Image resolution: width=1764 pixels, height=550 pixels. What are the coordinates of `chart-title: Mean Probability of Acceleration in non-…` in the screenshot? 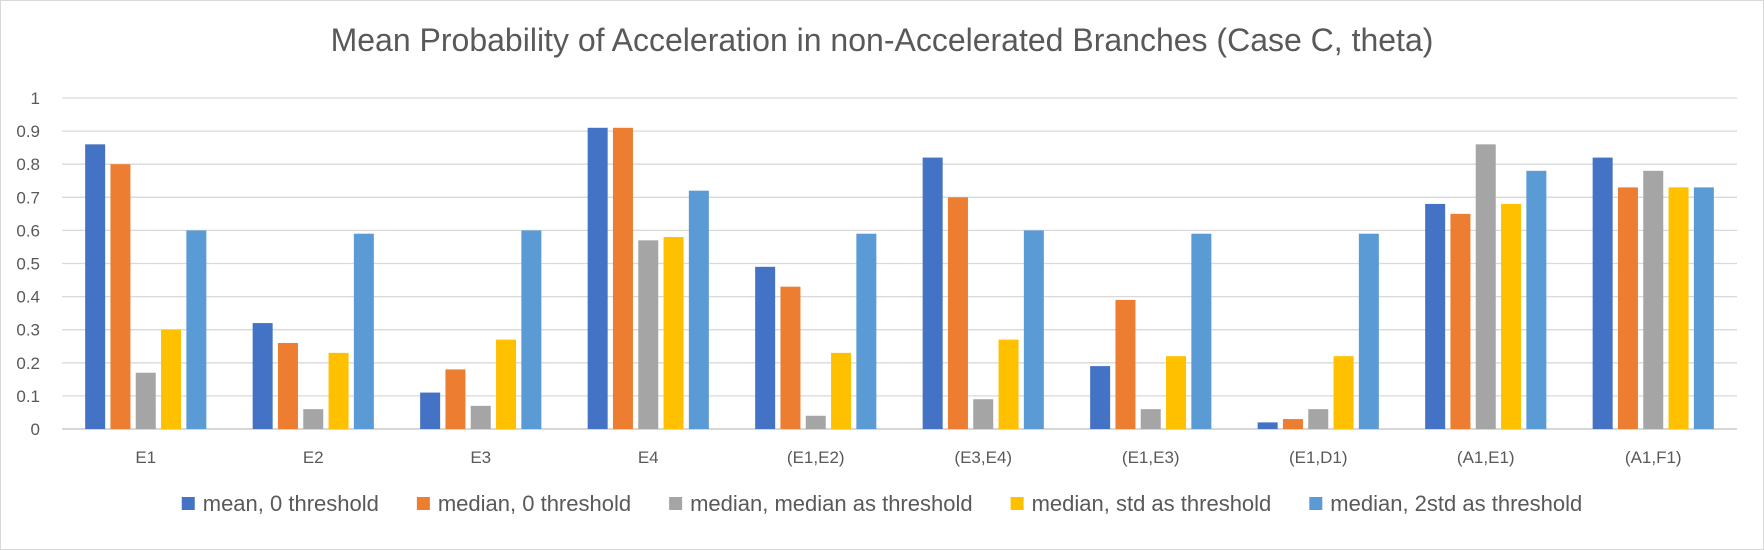 It's located at (882, 40).